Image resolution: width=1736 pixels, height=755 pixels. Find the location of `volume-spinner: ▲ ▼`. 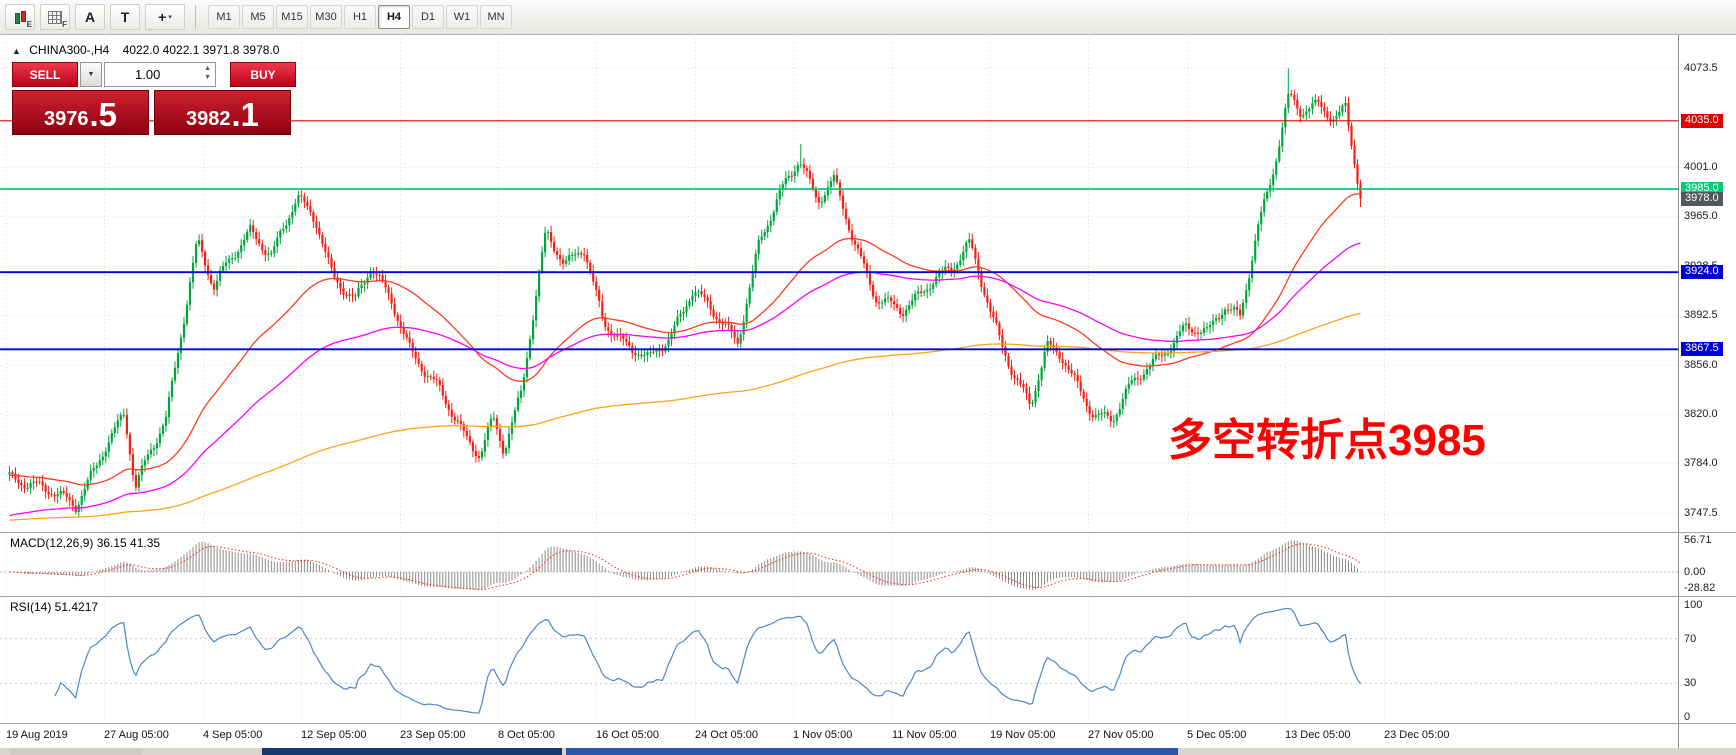

volume-spinner: ▲ ▼ is located at coordinates (207, 73).